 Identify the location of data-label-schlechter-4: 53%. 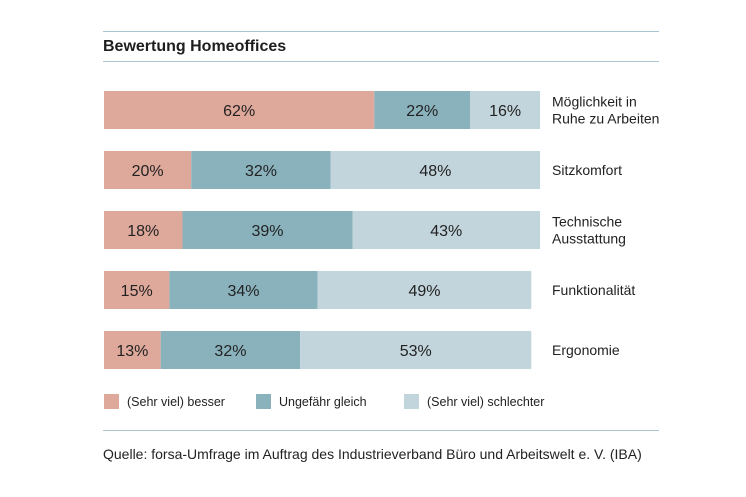
(416, 351).